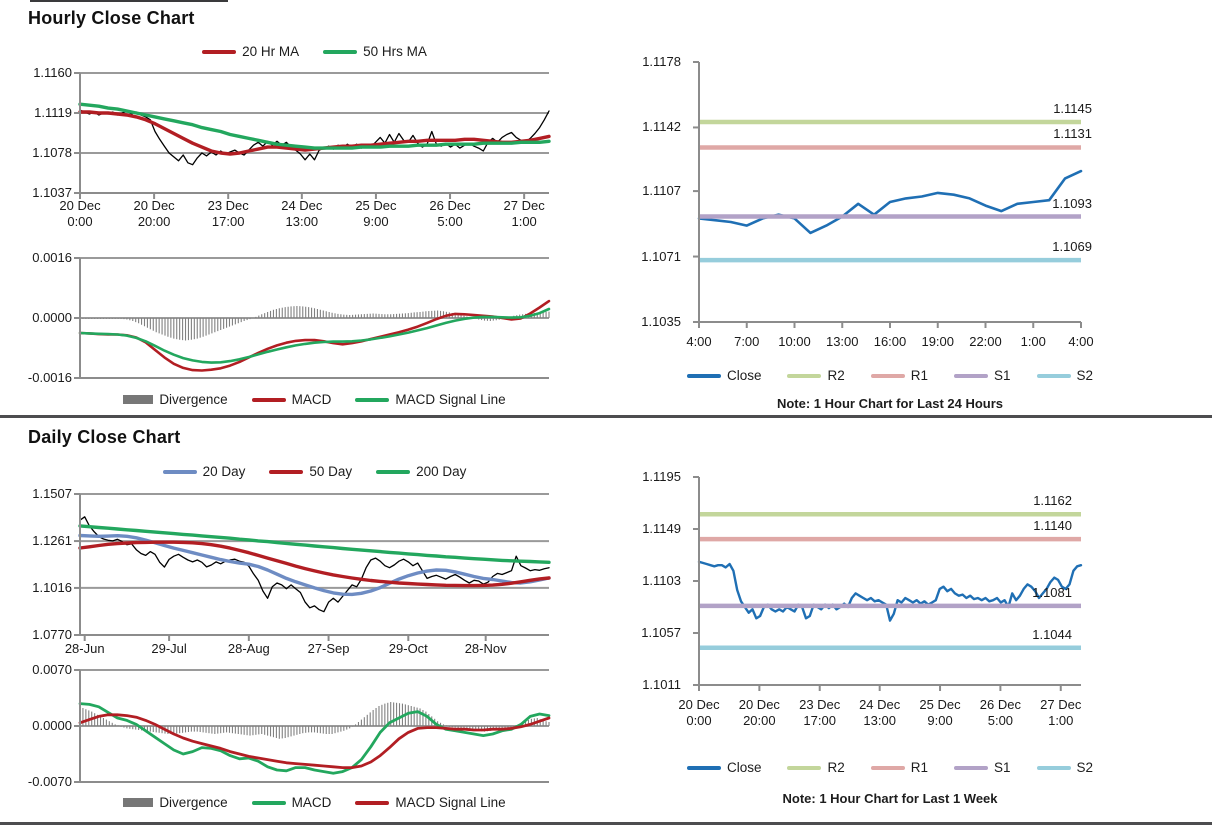 The height and width of the screenshot is (834, 1212). What do you see at coordinates (302, 213) in the screenshot?
I see `x-tick-label: 24 Dec 13:00` at bounding box center [302, 213].